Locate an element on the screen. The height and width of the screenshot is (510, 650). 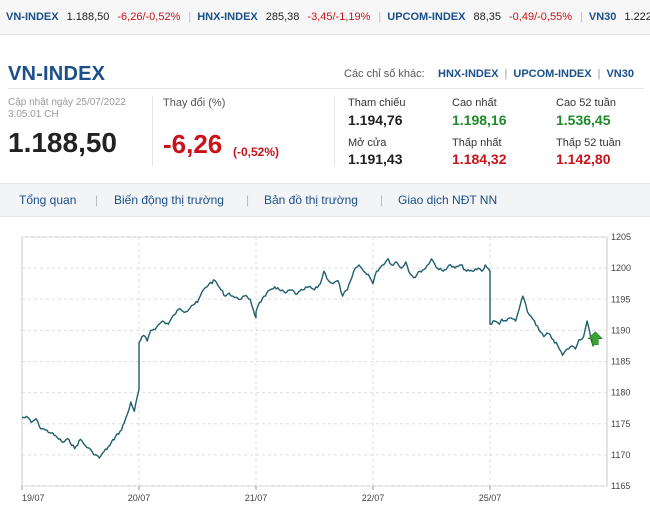
stat-low-value: 1.184,32 is located at coordinates (479, 159).